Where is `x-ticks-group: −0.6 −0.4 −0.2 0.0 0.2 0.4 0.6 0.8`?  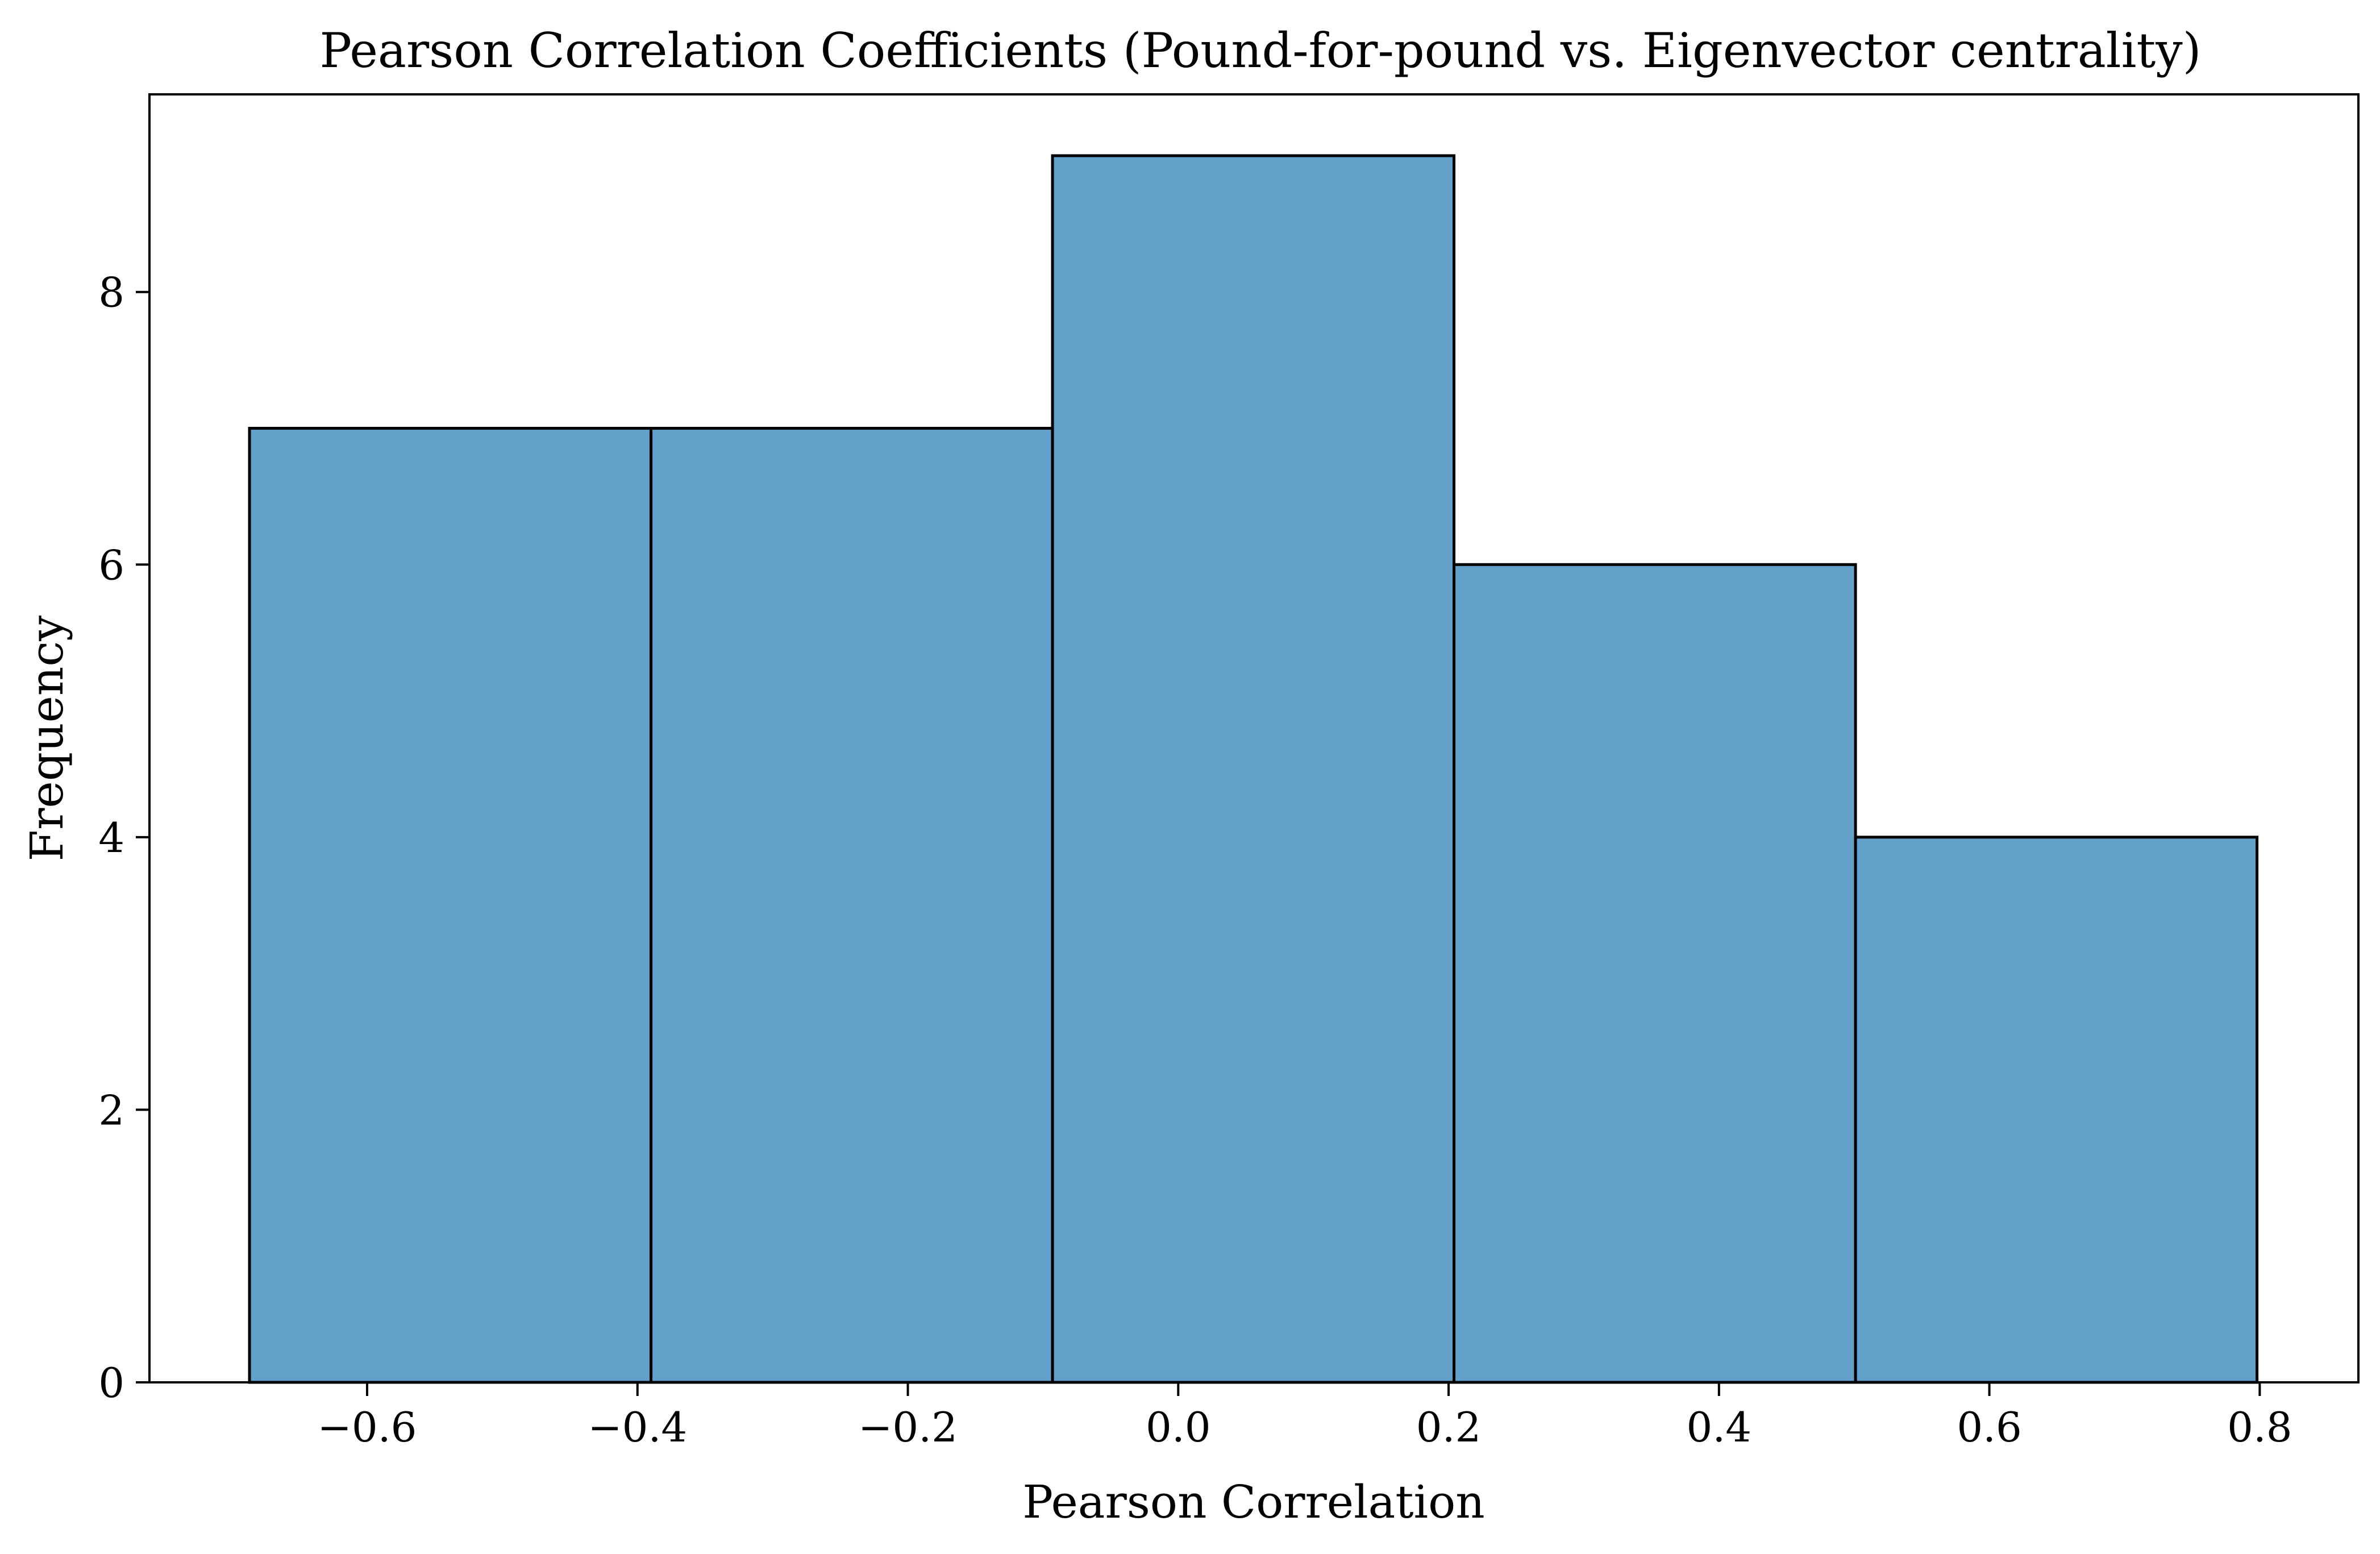 x-ticks-group: −0.6 −0.4 −0.2 0.0 0.2 0.4 0.6 0.8 is located at coordinates (1305, 1416).